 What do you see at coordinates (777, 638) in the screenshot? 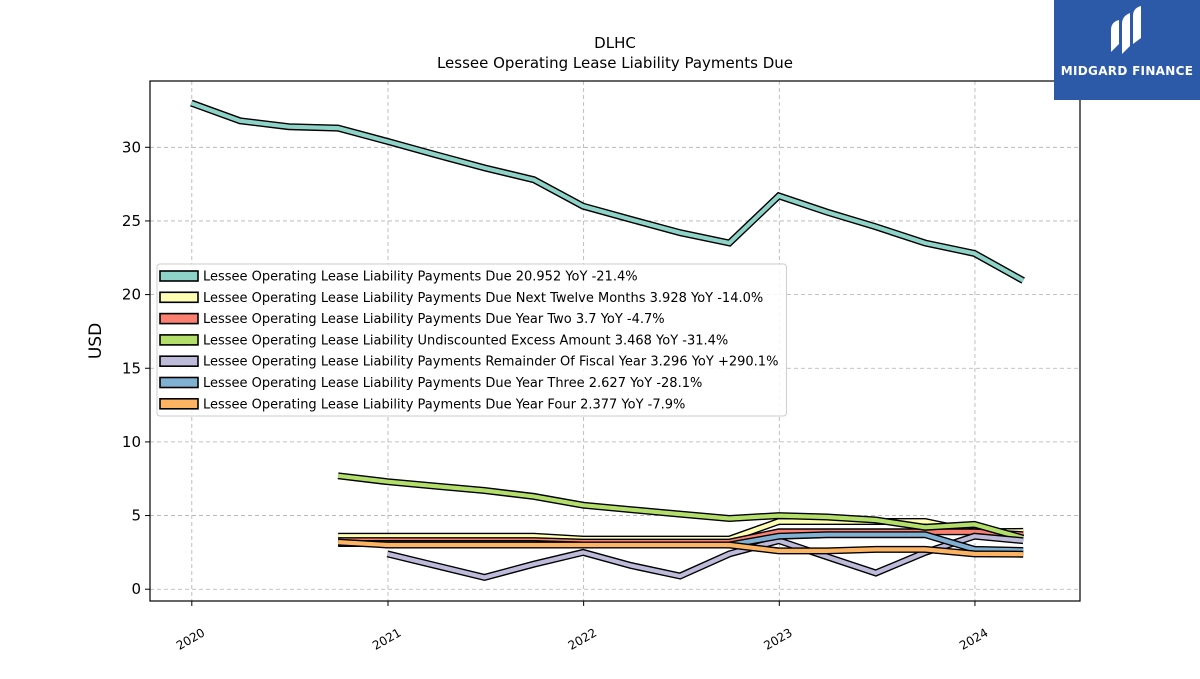
I see `x-tick-label: 2023` at bounding box center [777, 638].